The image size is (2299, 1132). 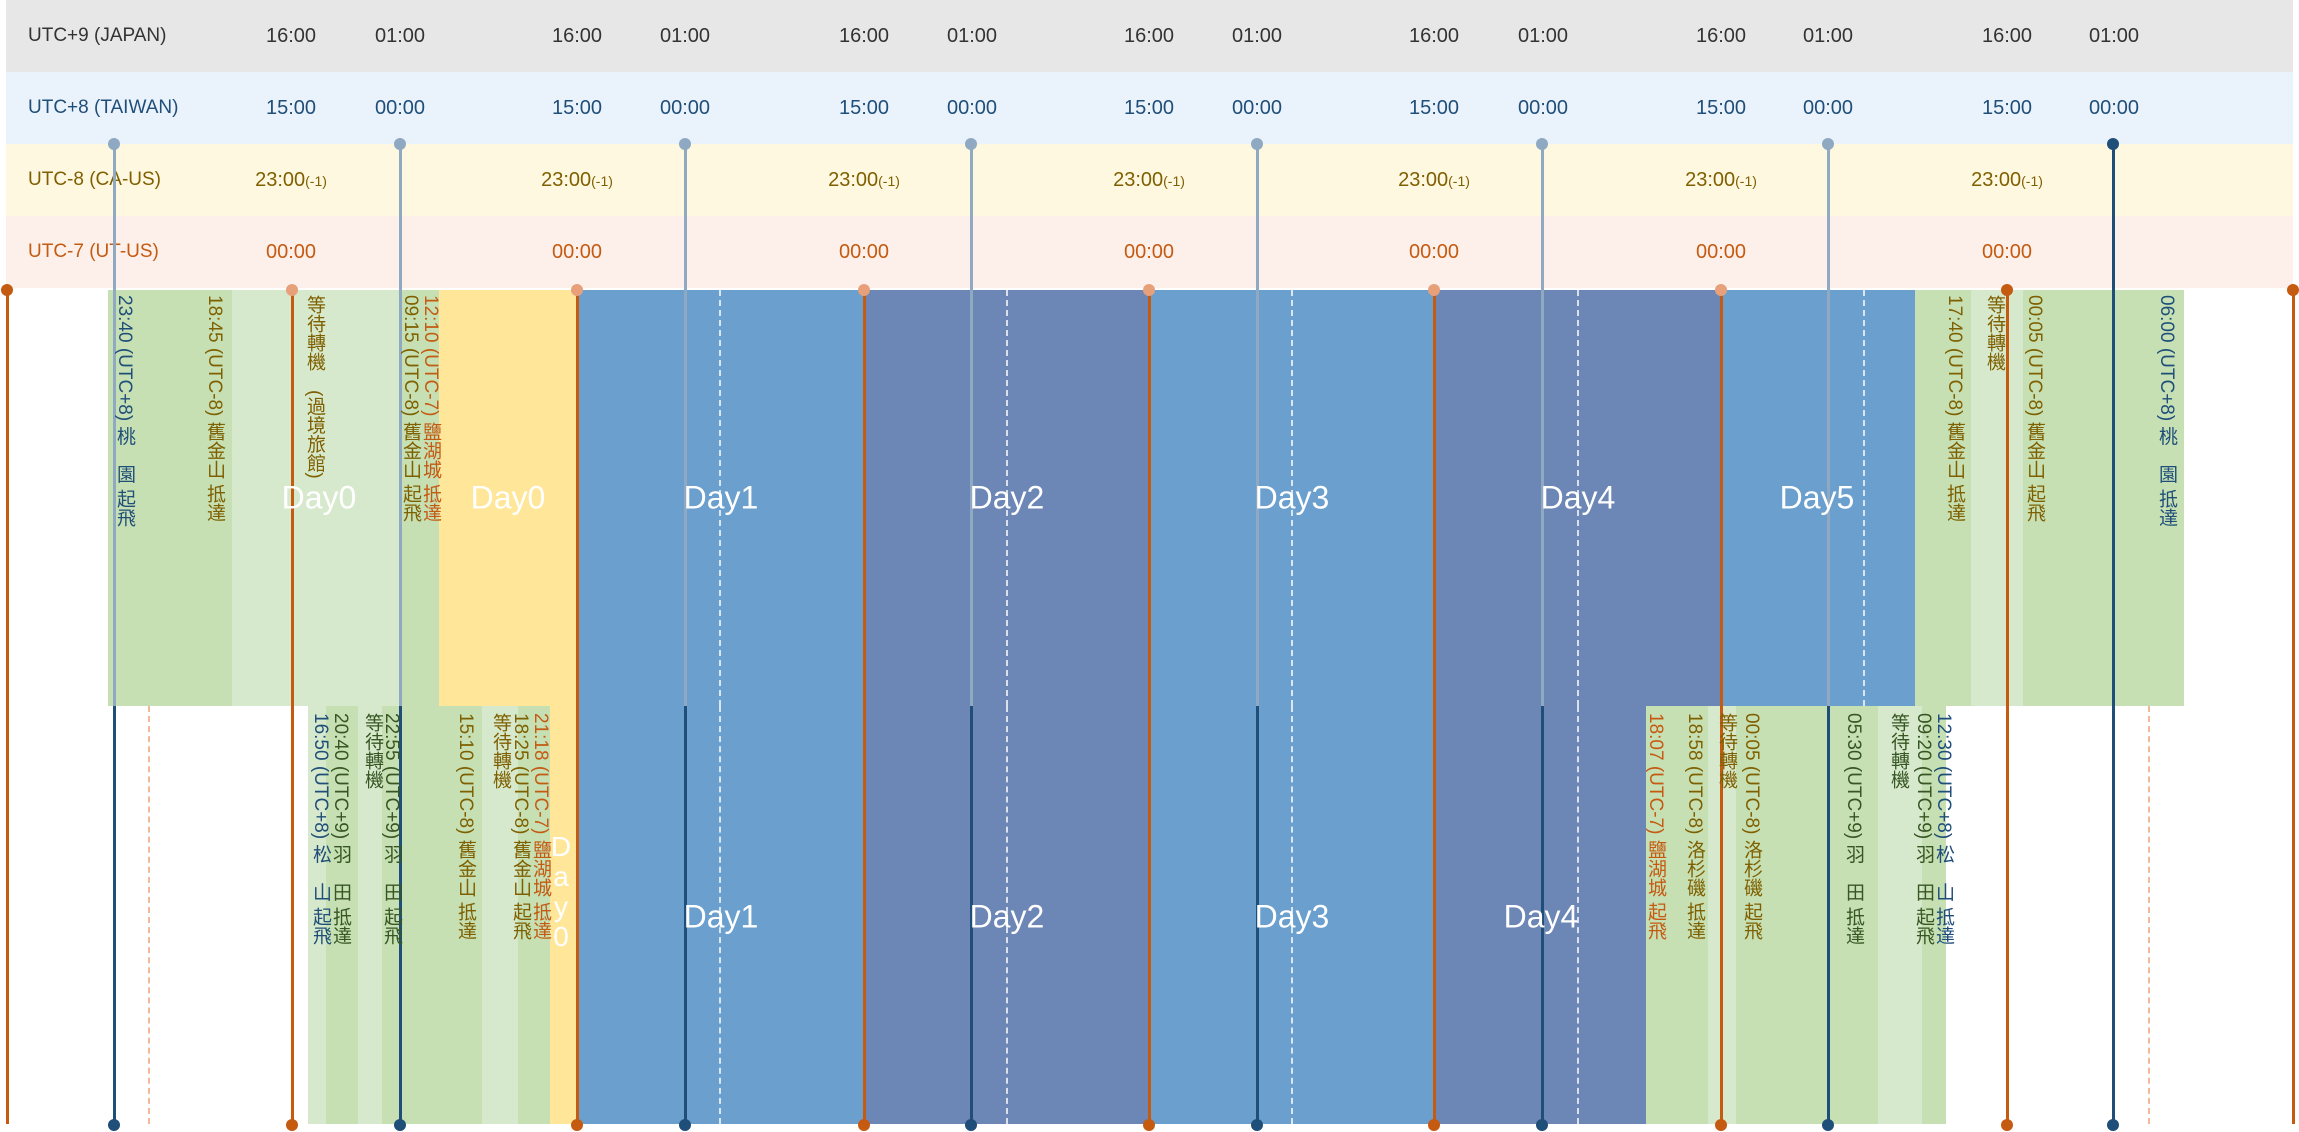 I want to click on top-day-label: Day1, so click(x=721, y=497).